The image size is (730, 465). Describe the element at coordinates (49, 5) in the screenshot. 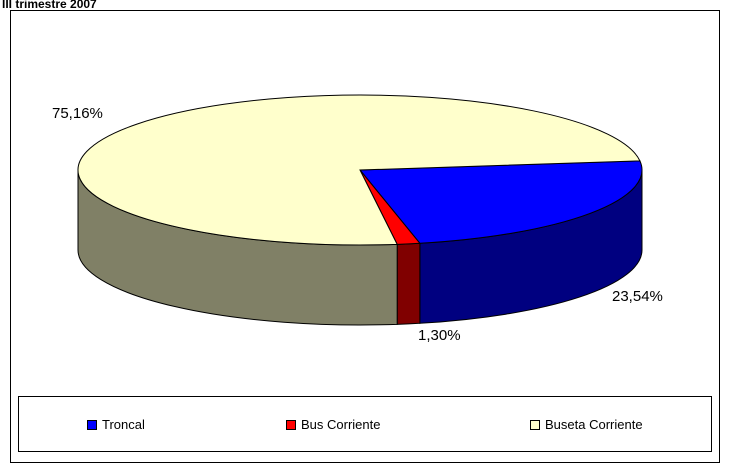

I see `chart-title: III trimestre 2007` at that location.